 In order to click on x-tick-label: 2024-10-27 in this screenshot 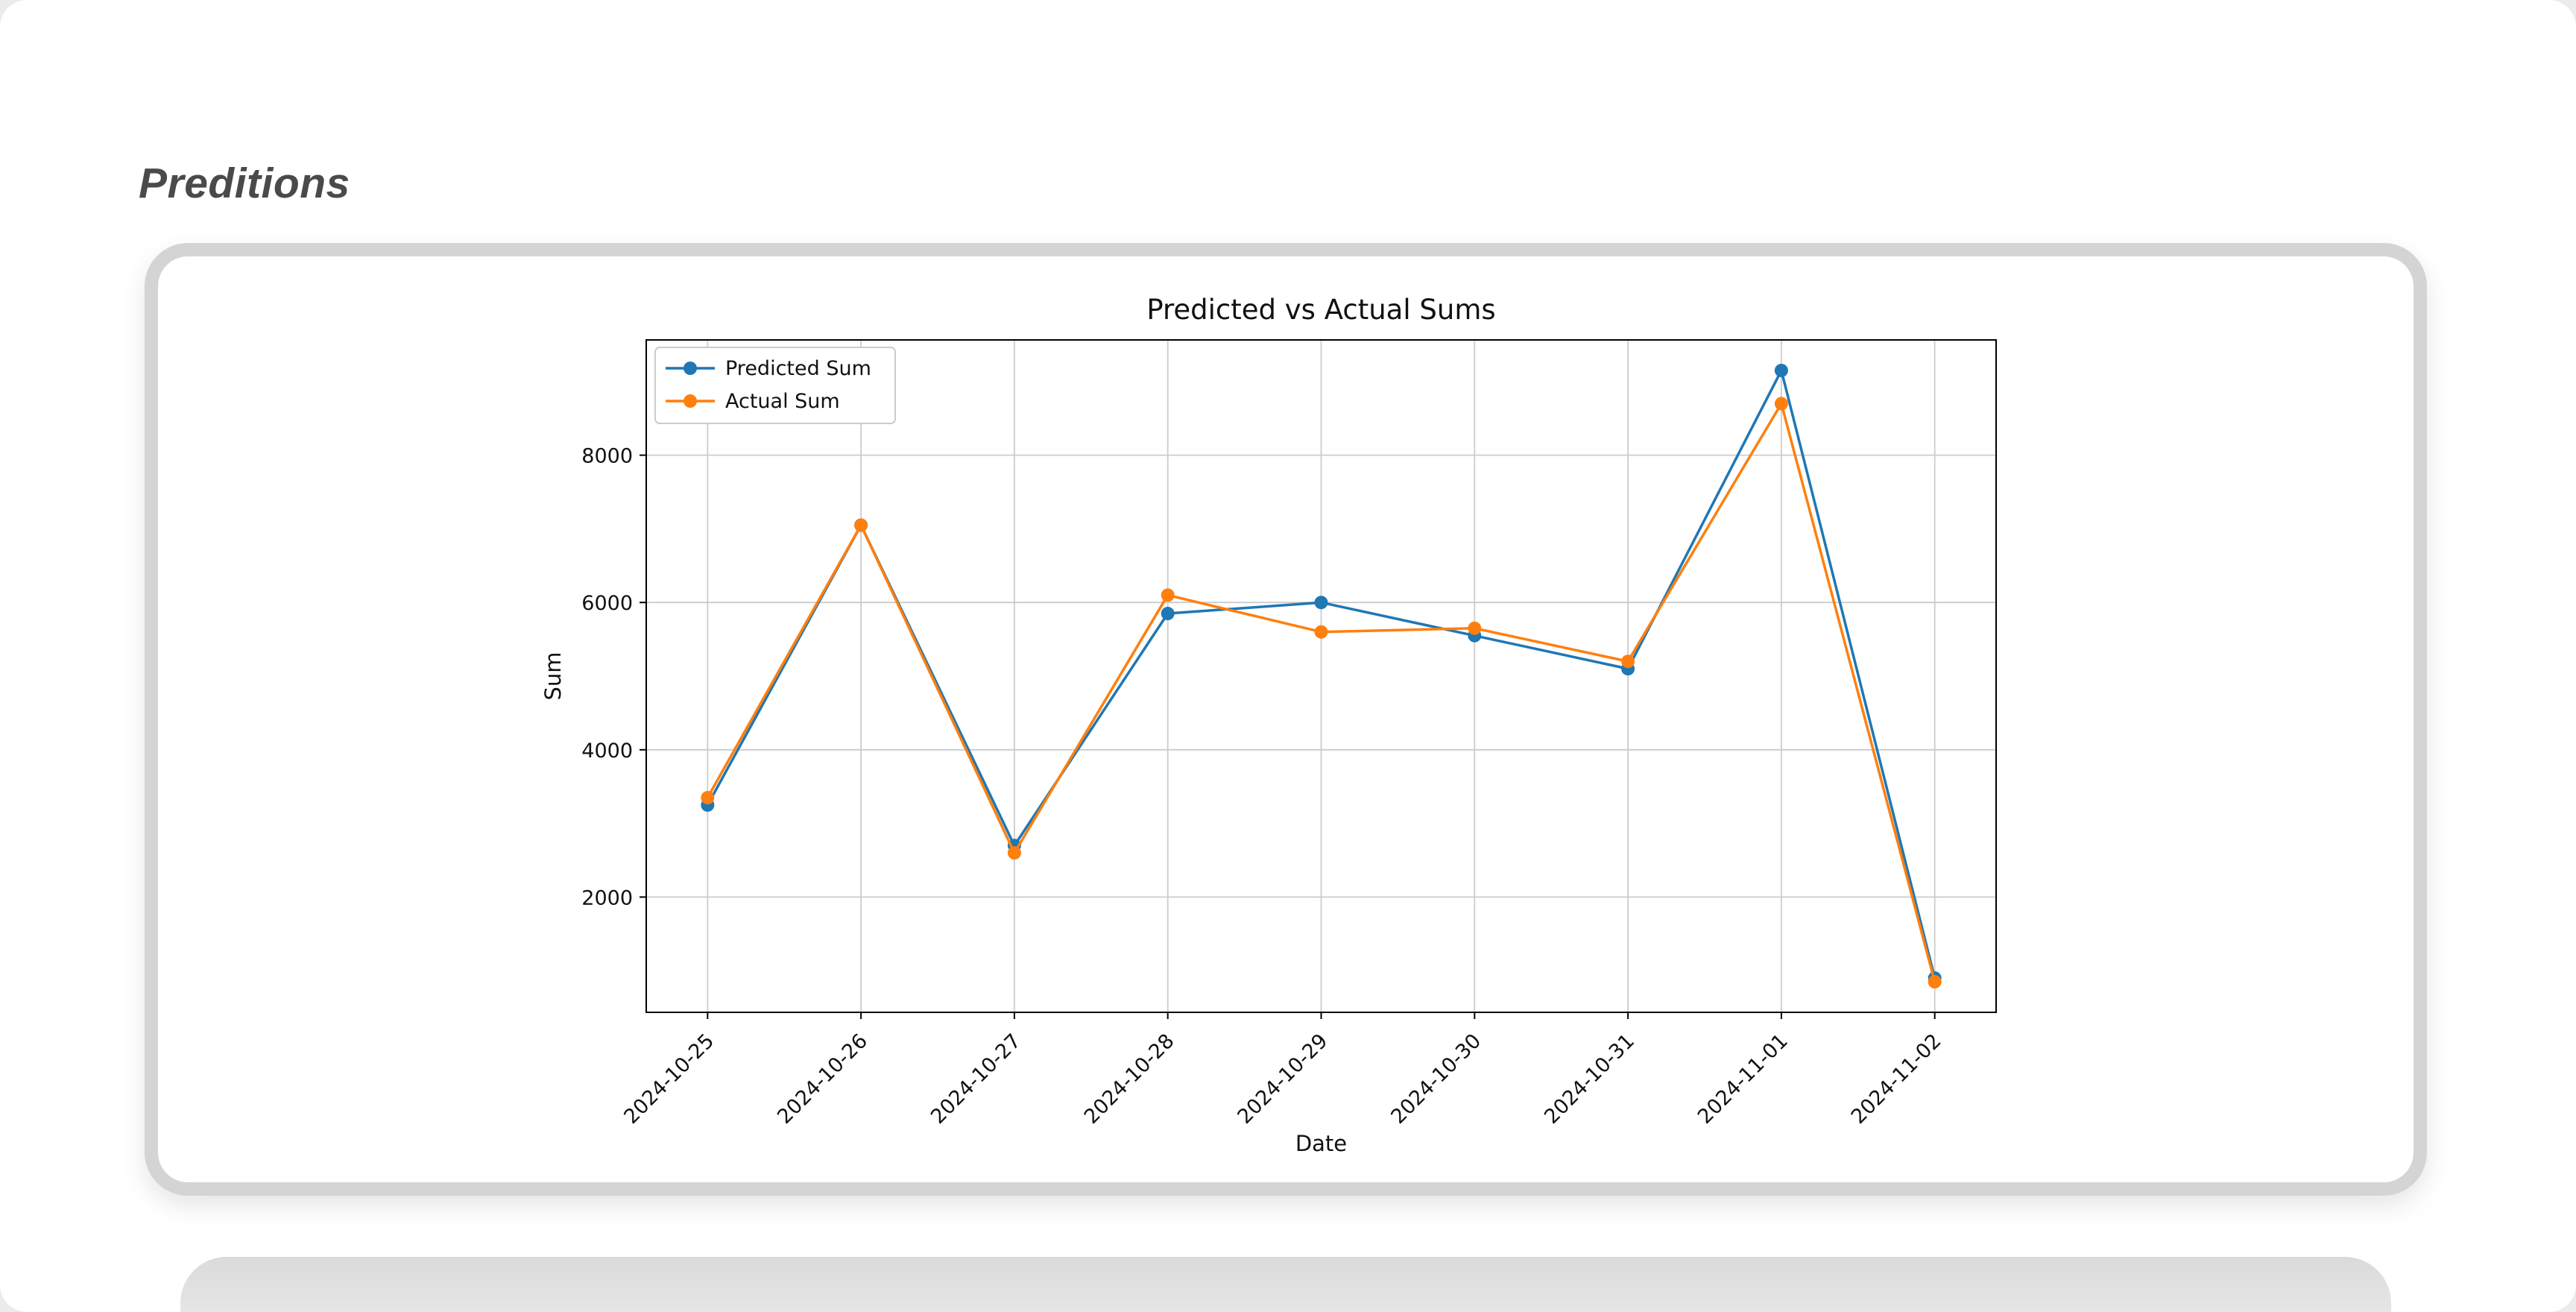, I will do `click(976, 1079)`.